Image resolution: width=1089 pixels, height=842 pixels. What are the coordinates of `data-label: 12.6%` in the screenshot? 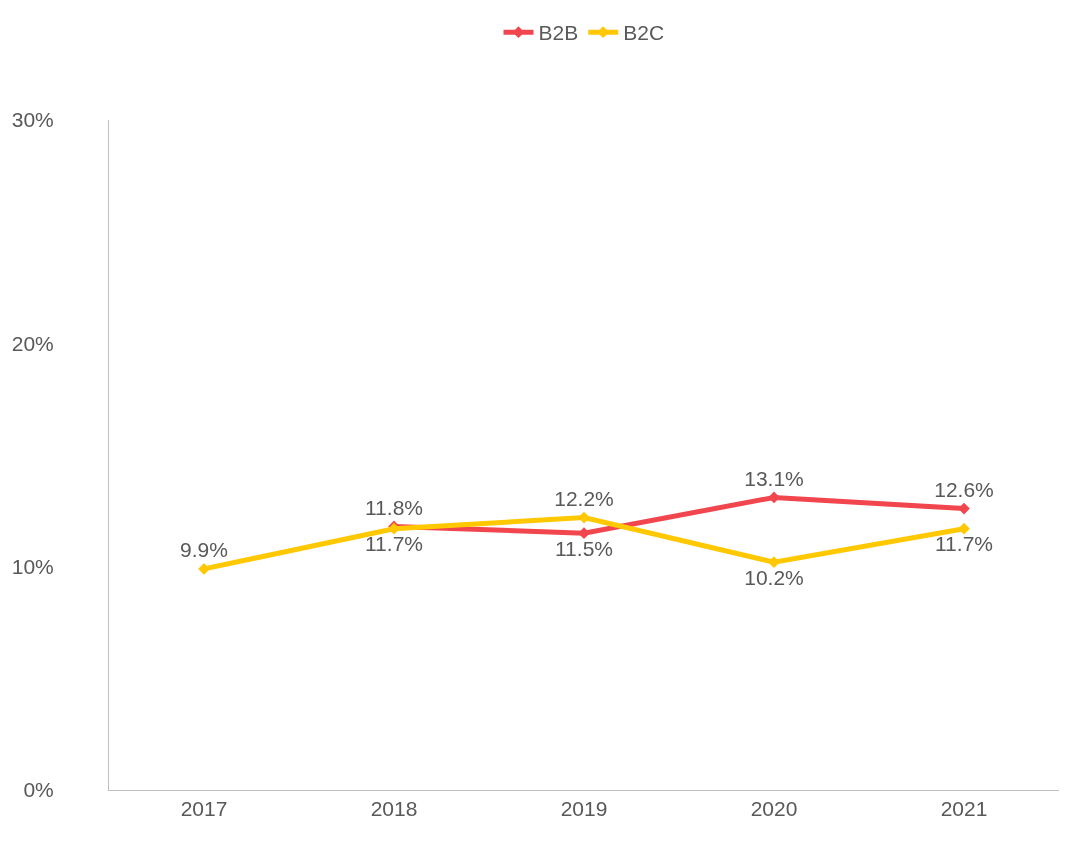 It's located at (964, 489).